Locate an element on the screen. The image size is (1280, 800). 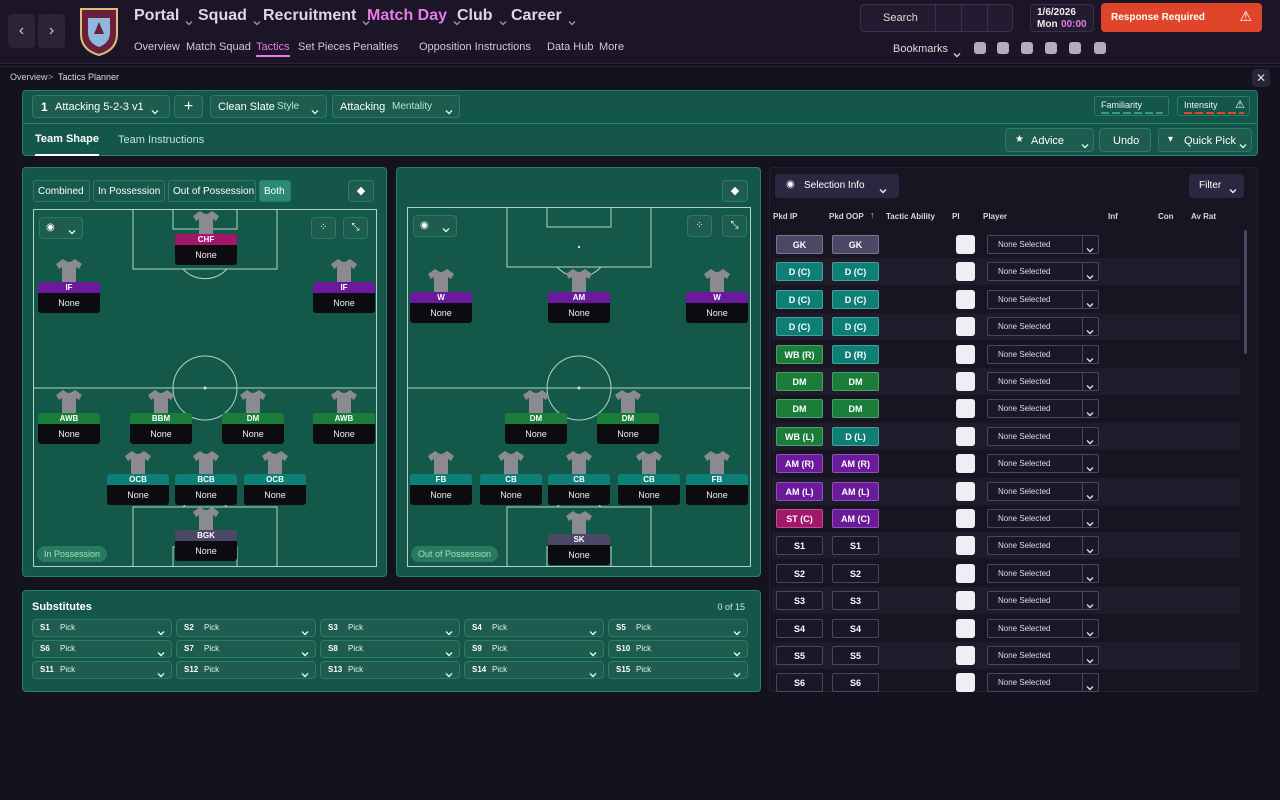
player-card: DM None is located at coordinates (628, 417).